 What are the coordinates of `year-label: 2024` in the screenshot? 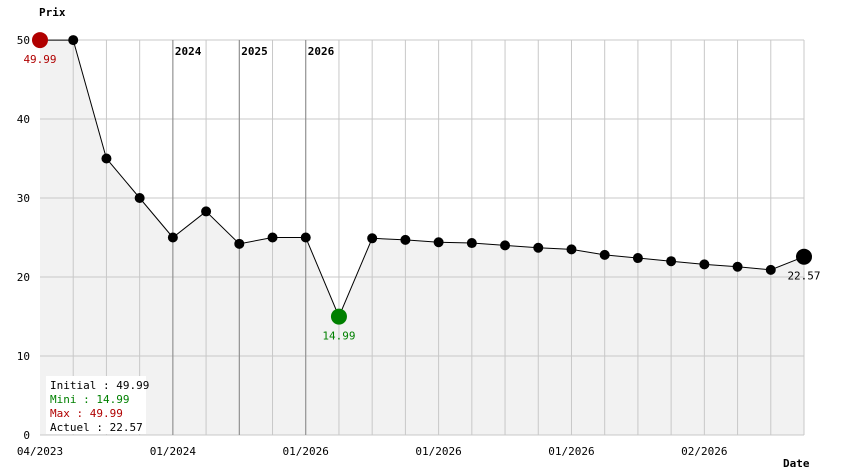 It's located at (188, 51).